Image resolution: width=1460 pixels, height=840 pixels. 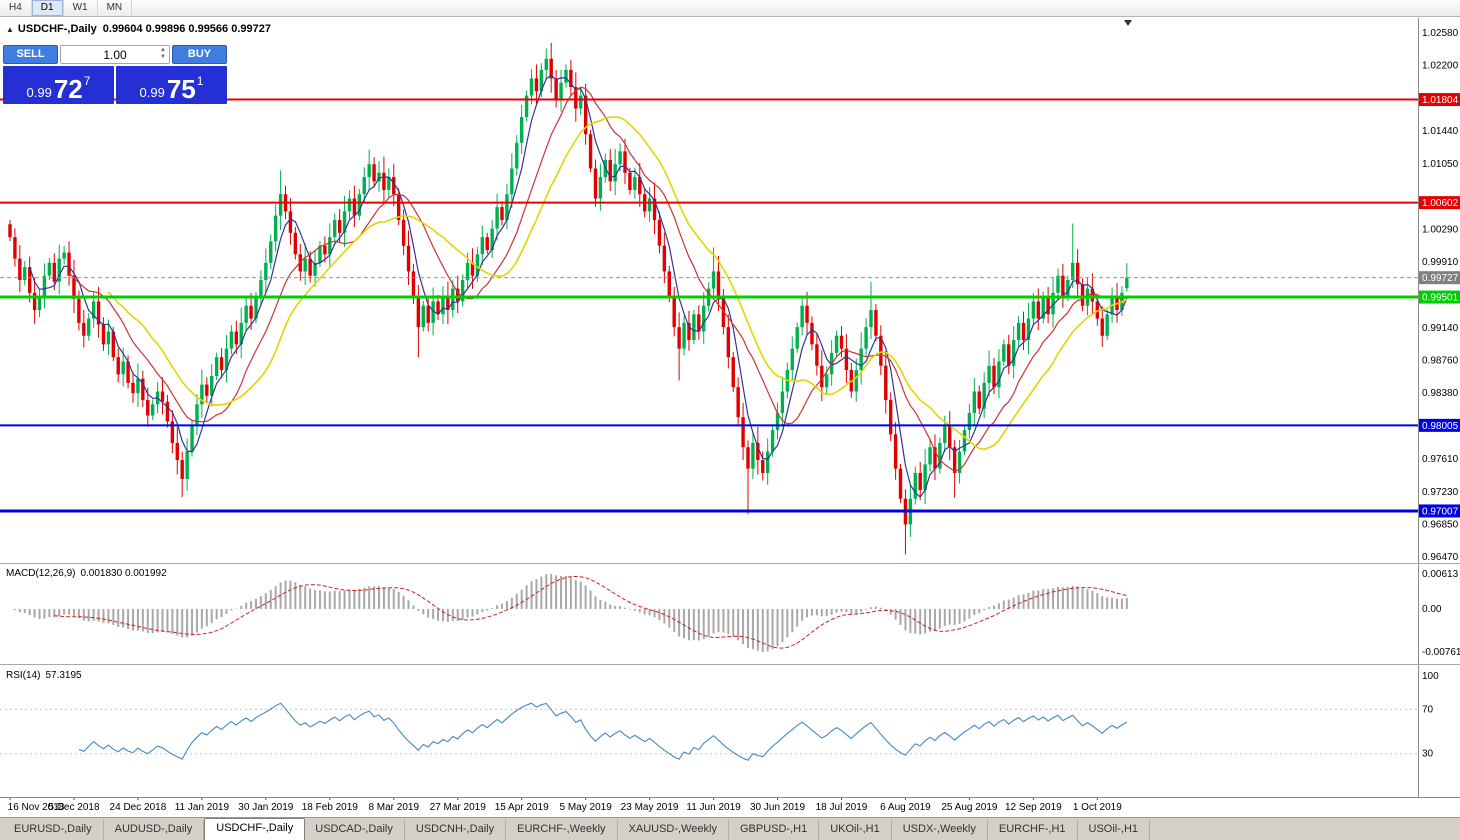 What do you see at coordinates (57, 29) in the screenshot?
I see `symbol-period-label: USDCHF-,Daily` at bounding box center [57, 29].